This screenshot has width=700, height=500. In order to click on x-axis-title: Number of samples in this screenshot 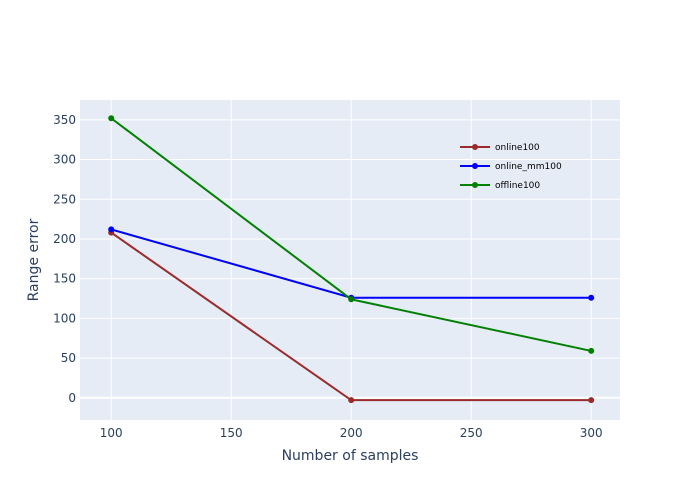, I will do `click(350, 456)`.